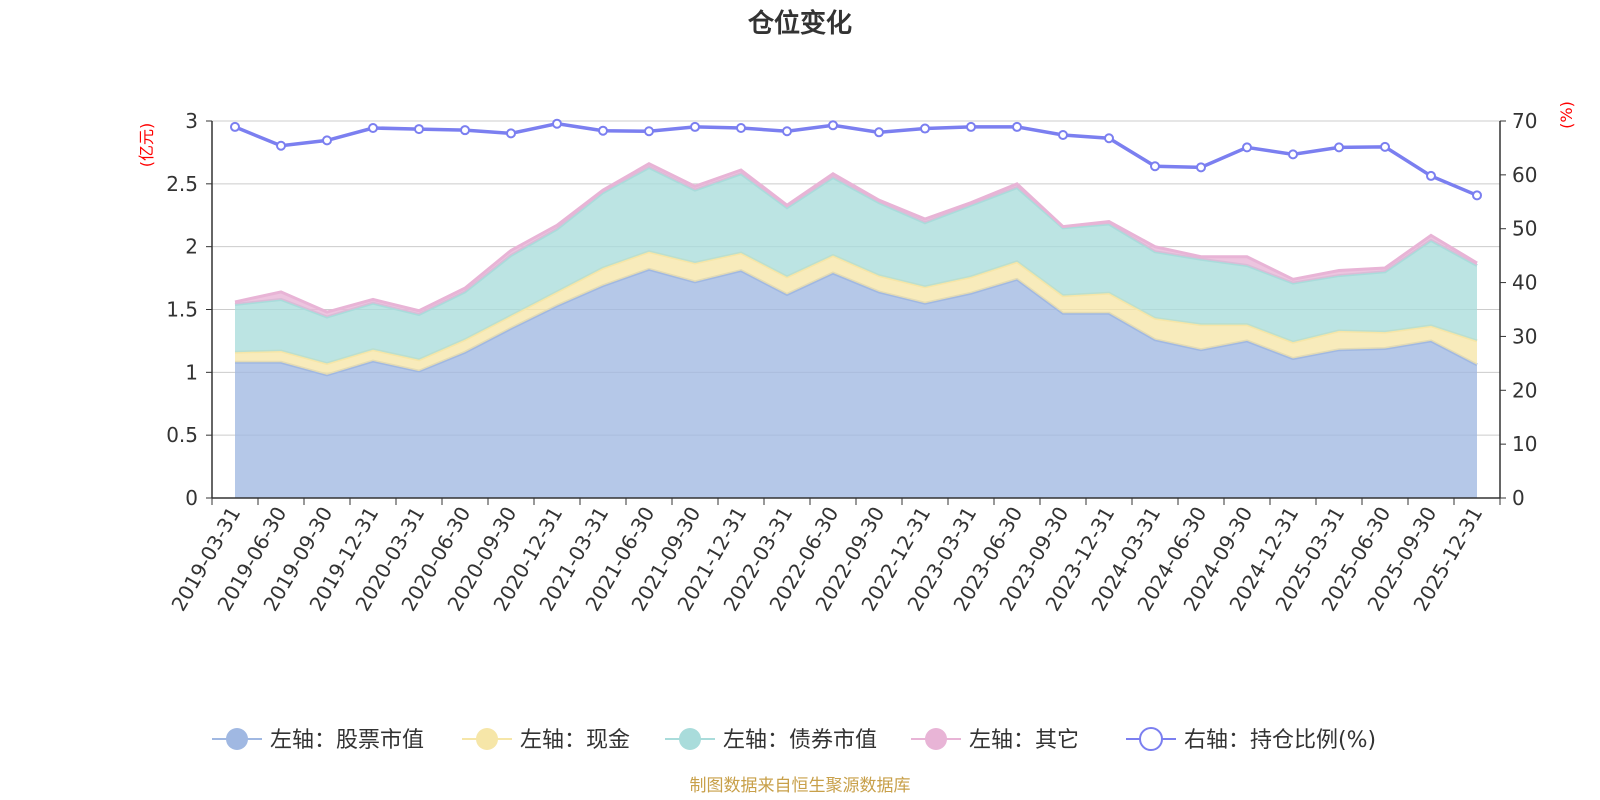 The width and height of the screenshot is (1600, 800). What do you see at coordinates (191, 121) in the screenshot?
I see `left-tick-label: 3` at bounding box center [191, 121].